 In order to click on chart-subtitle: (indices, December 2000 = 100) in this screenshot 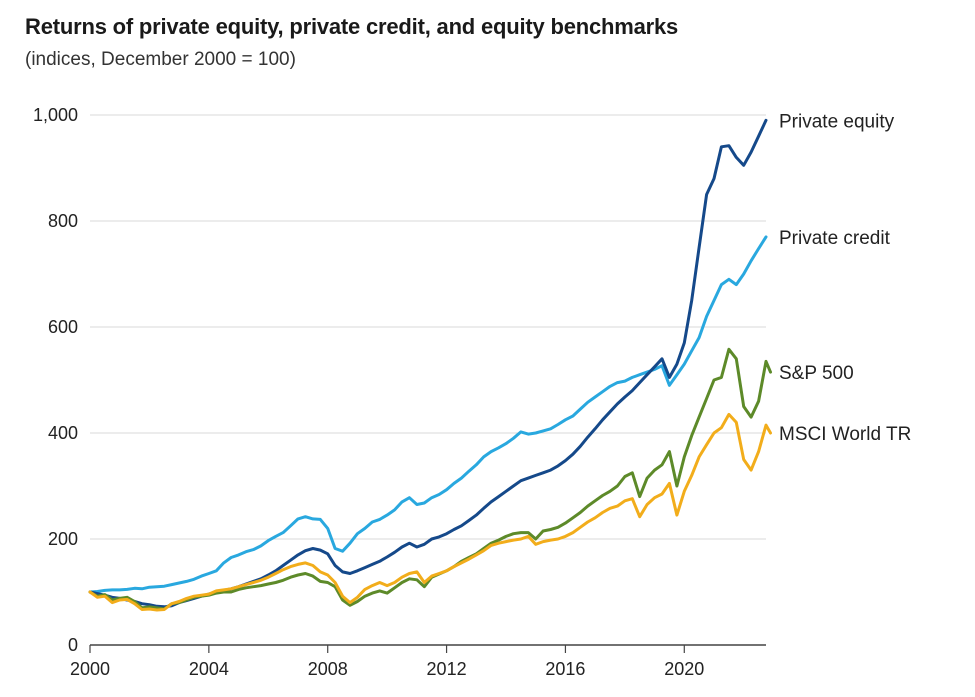, I will do `click(160, 59)`.